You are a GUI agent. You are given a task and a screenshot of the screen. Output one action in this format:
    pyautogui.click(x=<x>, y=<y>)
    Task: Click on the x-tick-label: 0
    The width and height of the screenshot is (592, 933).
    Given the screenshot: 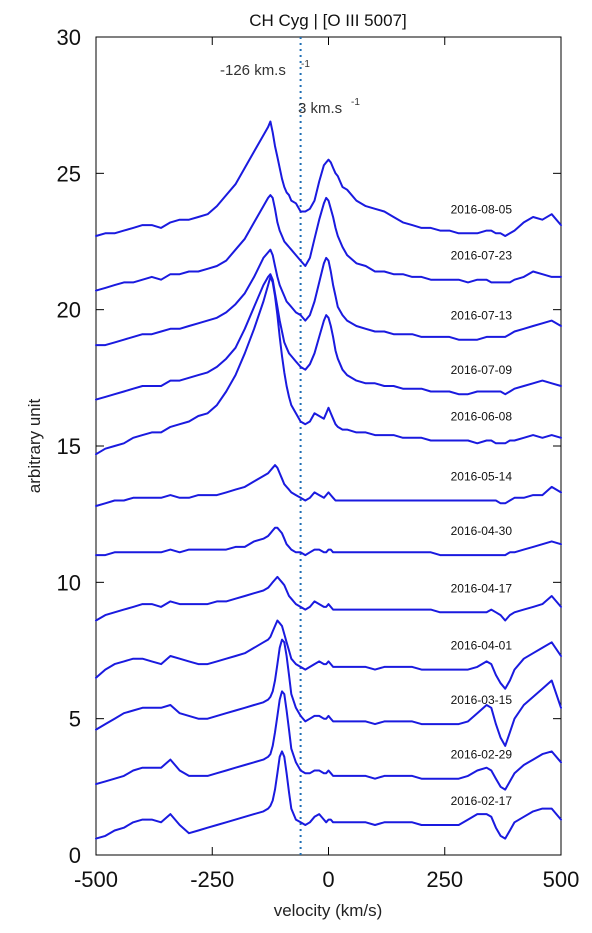 What is the action you would take?
    pyautogui.click(x=328, y=879)
    